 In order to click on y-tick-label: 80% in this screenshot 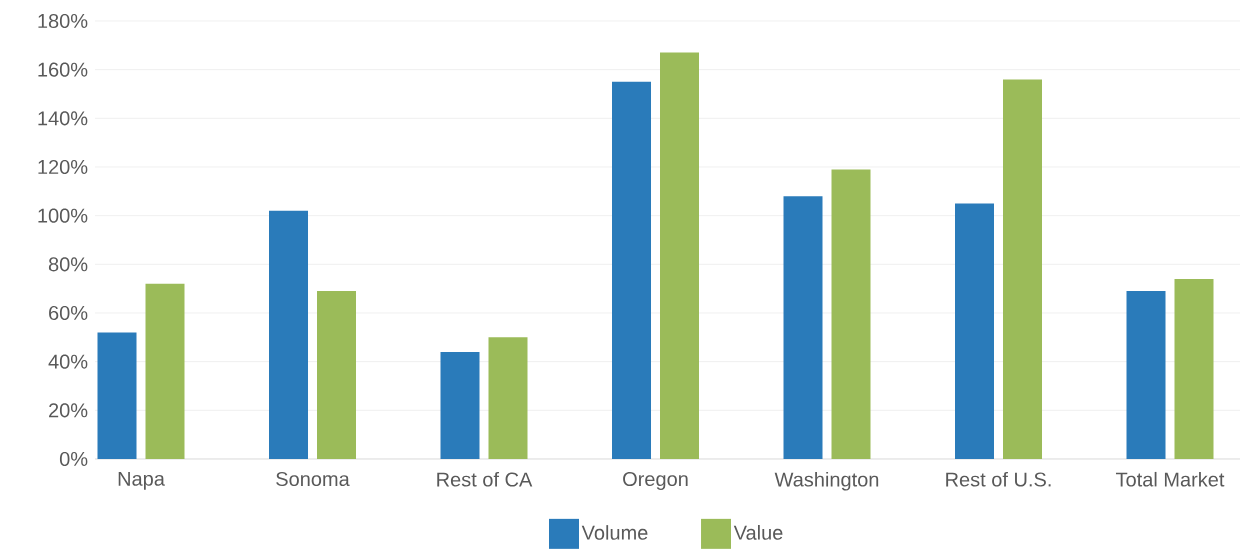, I will do `click(68, 264)`.